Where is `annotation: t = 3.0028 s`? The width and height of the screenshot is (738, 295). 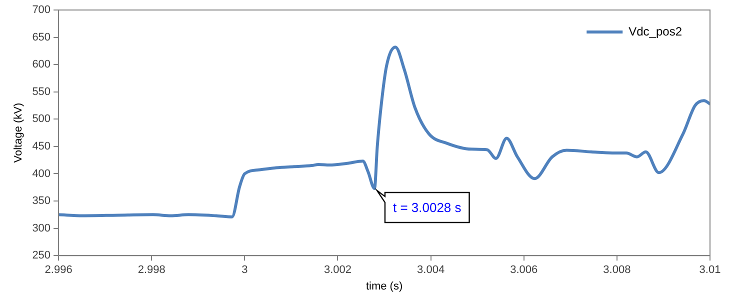 annotation: t = 3.0028 s is located at coordinates (427, 208).